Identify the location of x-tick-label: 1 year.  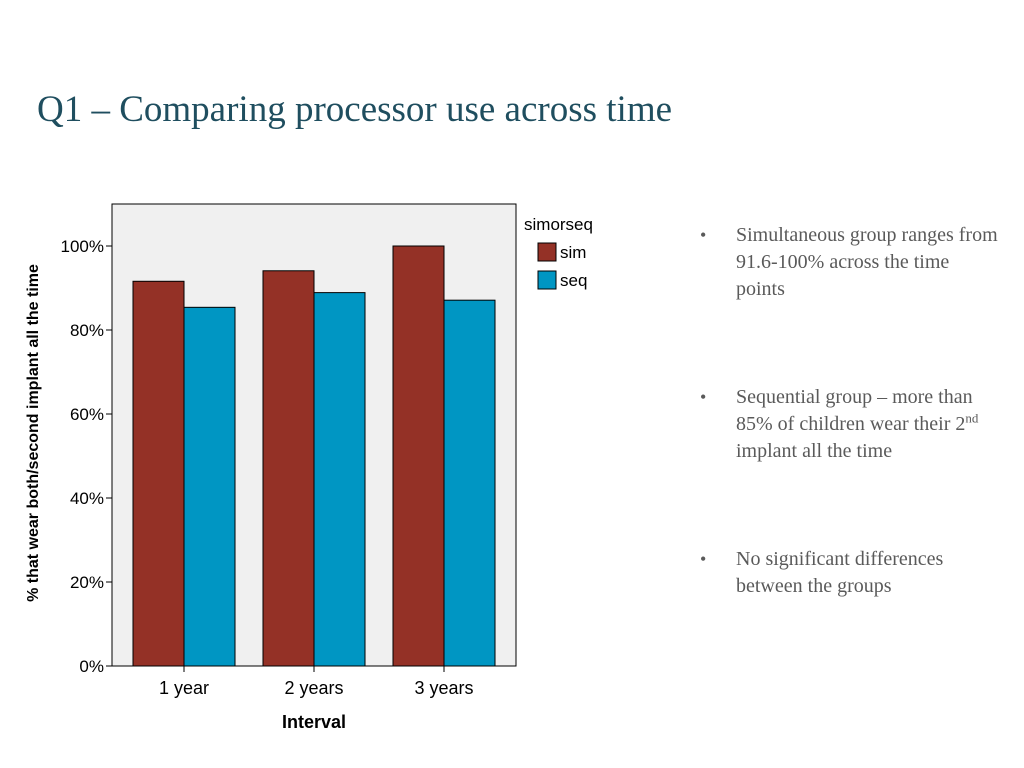
(184, 688).